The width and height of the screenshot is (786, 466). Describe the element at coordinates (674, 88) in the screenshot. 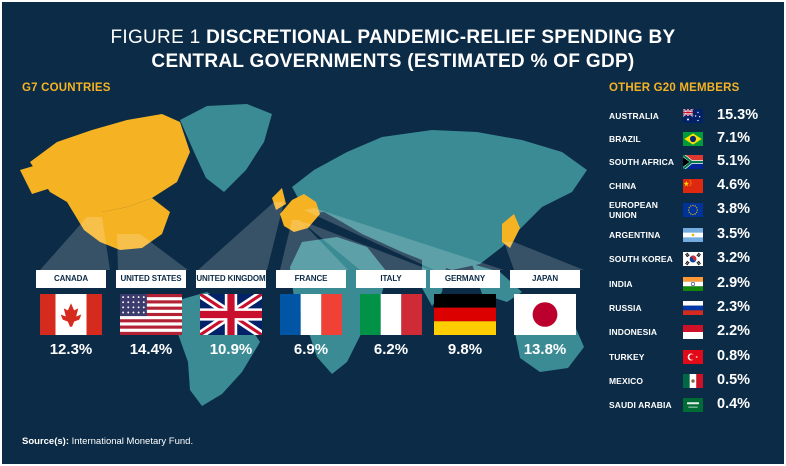

I see `g20-heading: OTHER G20 MEMBERS` at that location.